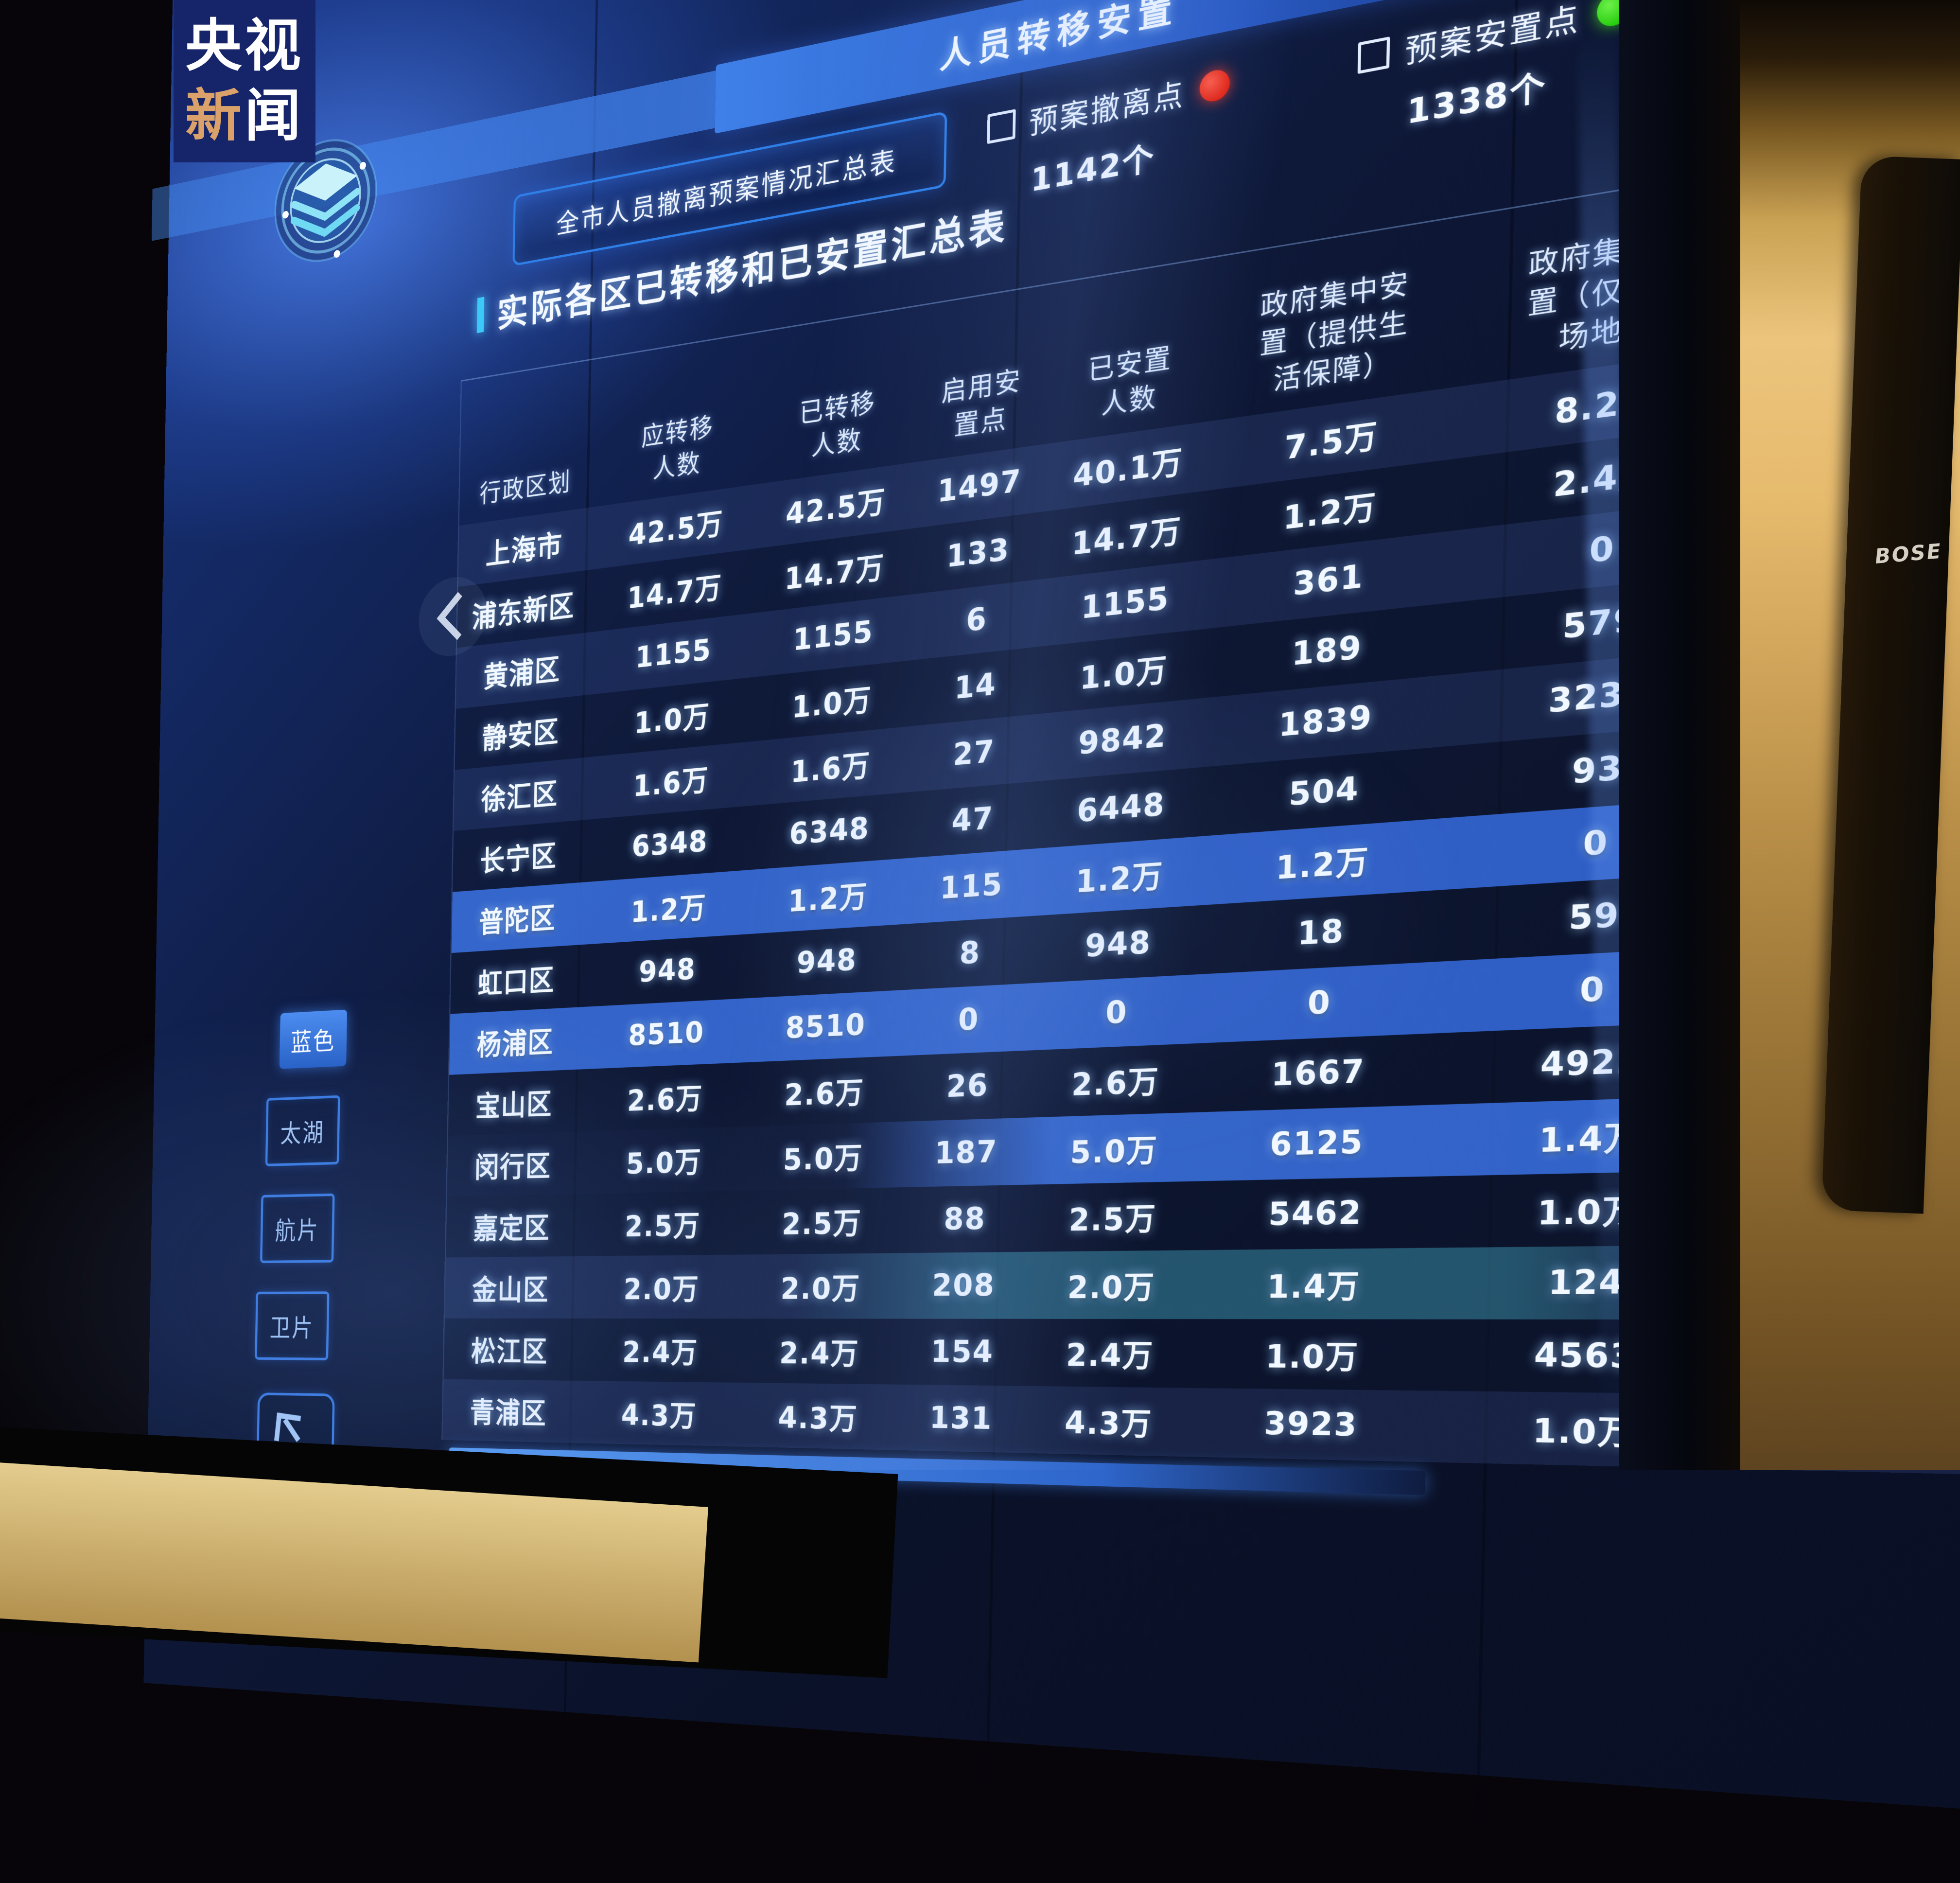 The width and height of the screenshot is (1960, 1883). I want to click on value-cell: 1839, so click(1325, 721).